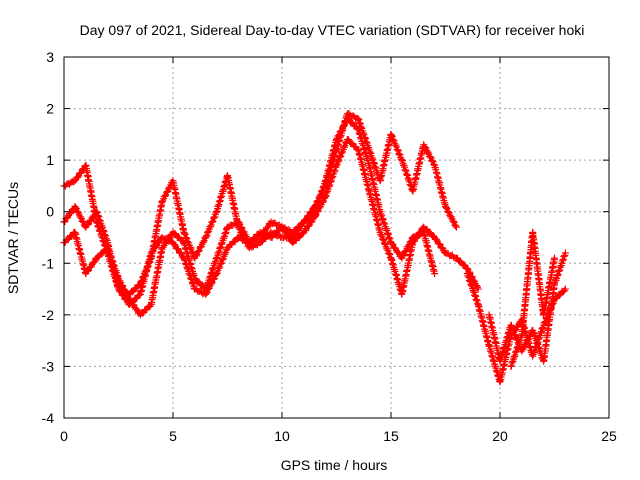  I want to click on x-tick-label: 0, so click(64, 436).